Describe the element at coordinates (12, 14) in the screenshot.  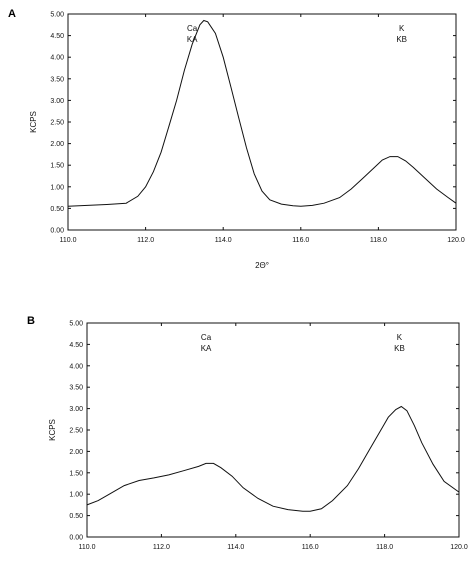
I see `panel-label: A` at that location.